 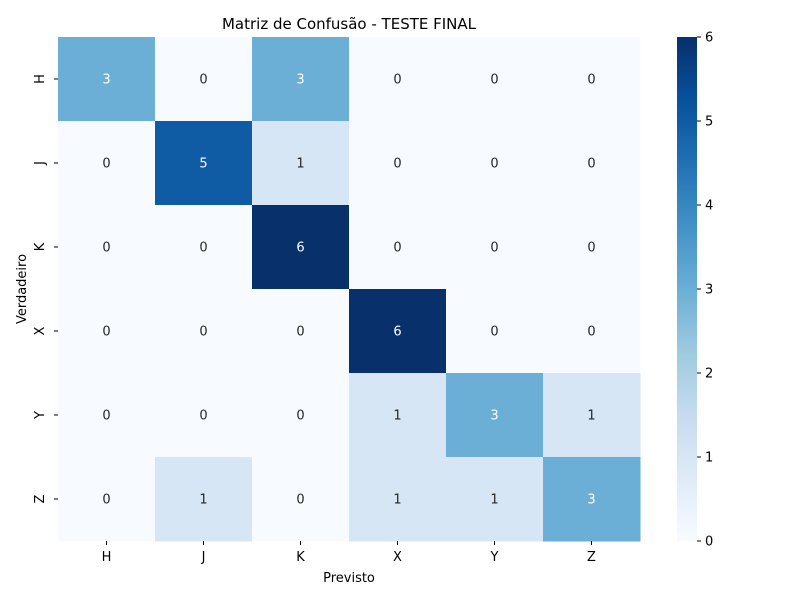 What do you see at coordinates (687, 289) in the screenshot?
I see `colorbar` at bounding box center [687, 289].